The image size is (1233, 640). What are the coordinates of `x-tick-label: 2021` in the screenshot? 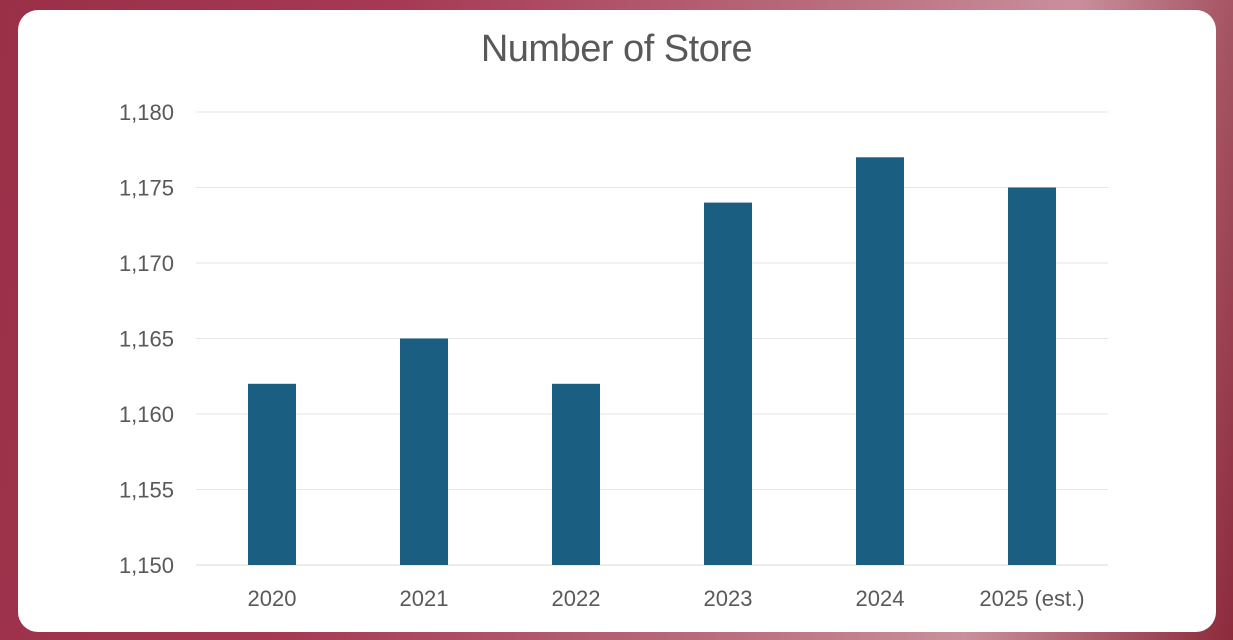 It's located at (424, 598).